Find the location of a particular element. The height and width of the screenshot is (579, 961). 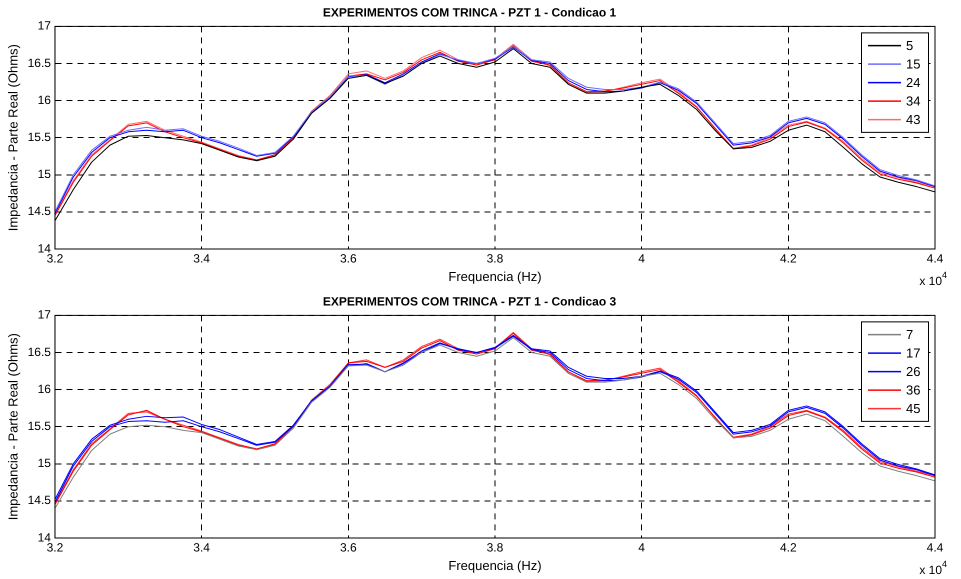

legend-label: 34 is located at coordinates (913, 101).